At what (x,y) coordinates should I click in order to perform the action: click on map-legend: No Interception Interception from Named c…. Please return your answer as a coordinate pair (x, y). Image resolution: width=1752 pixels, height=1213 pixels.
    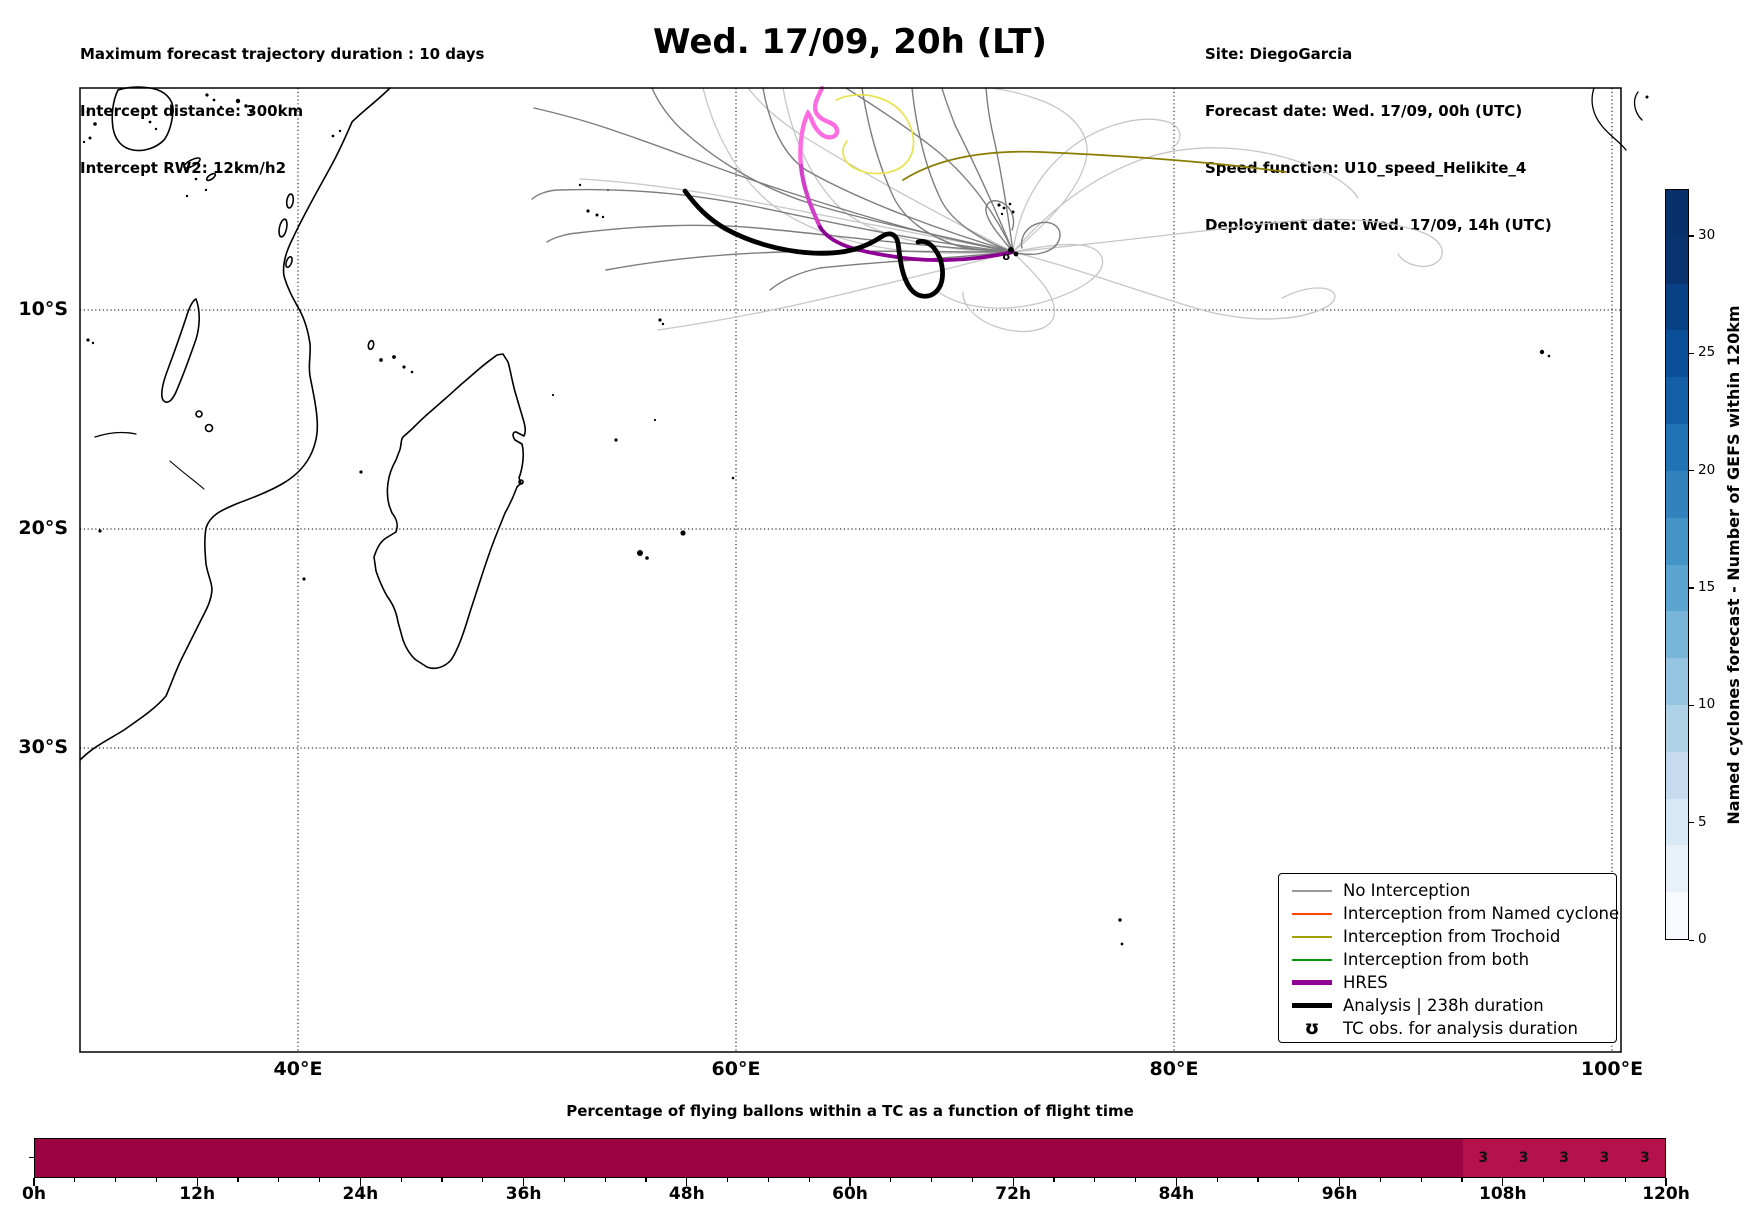
    Looking at the image, I should click on (1448, 958).